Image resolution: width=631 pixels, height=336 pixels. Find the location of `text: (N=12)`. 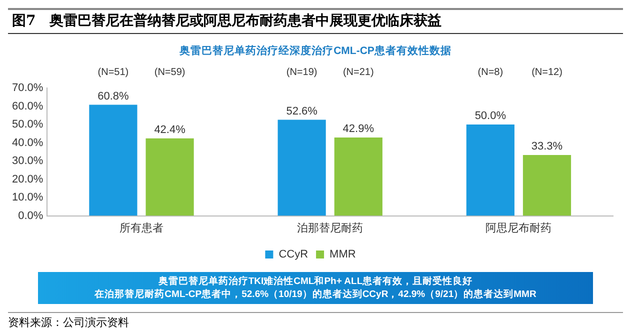

text: (N=12) is located at coordinates (547, 72).